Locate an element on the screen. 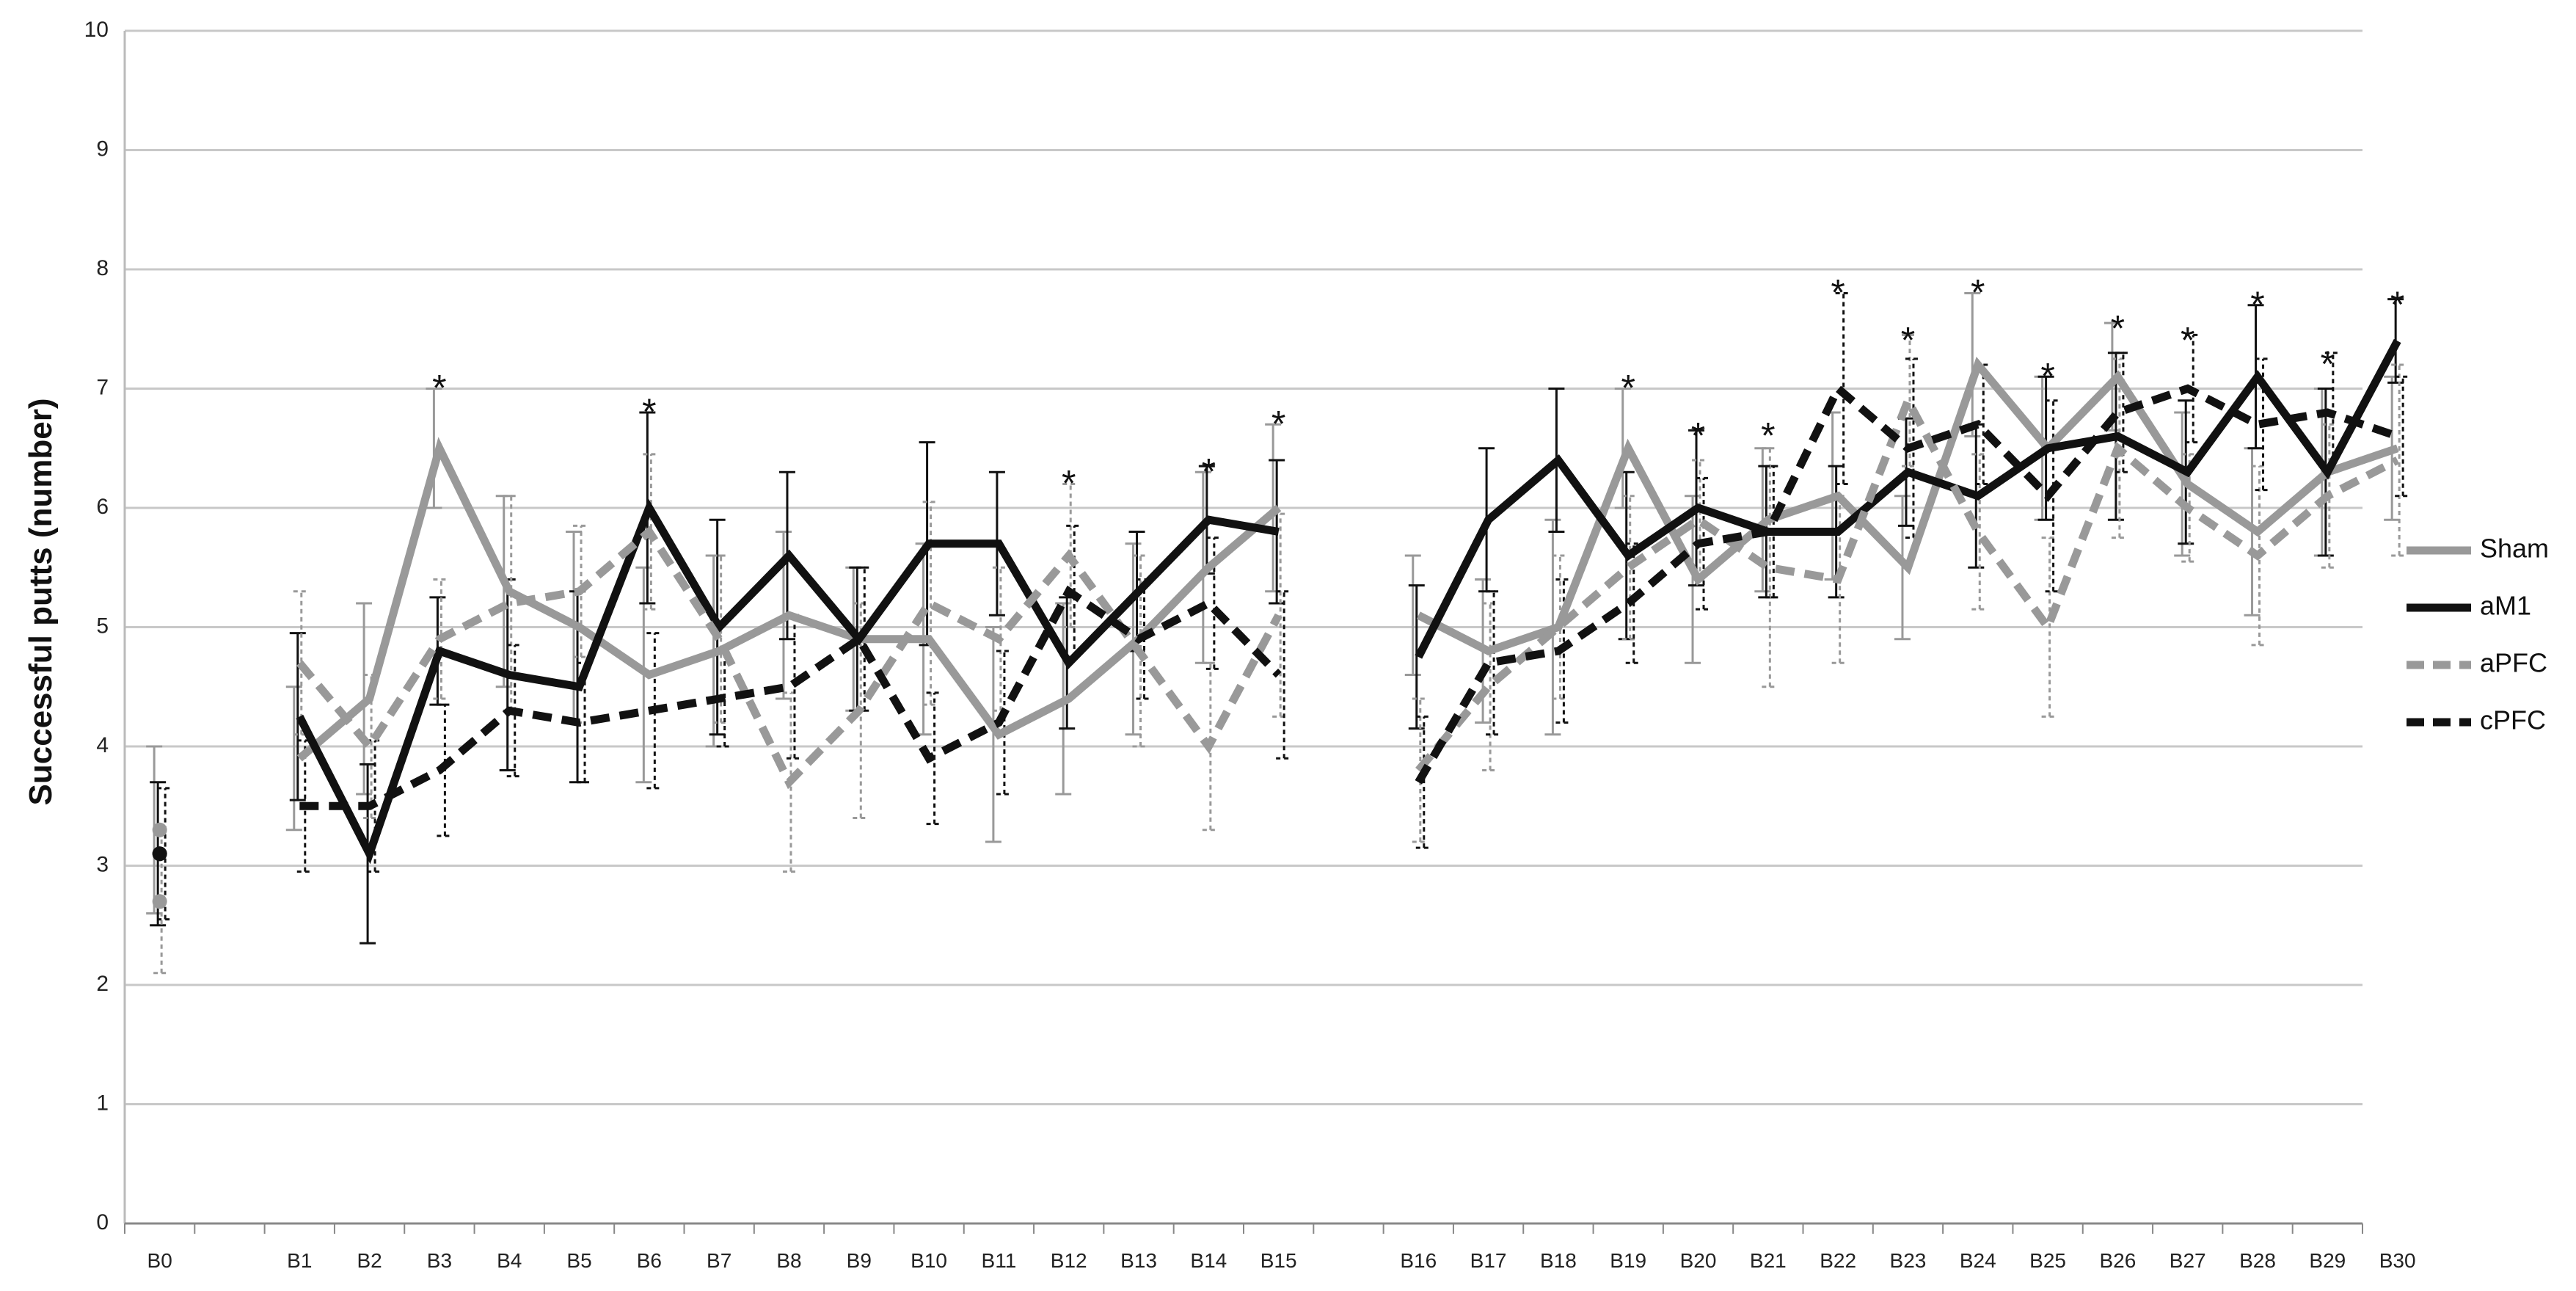 This screenshot has width=2576, height=1291. legend-item-aM1: aM1 is located at coordinates (2469, 606).